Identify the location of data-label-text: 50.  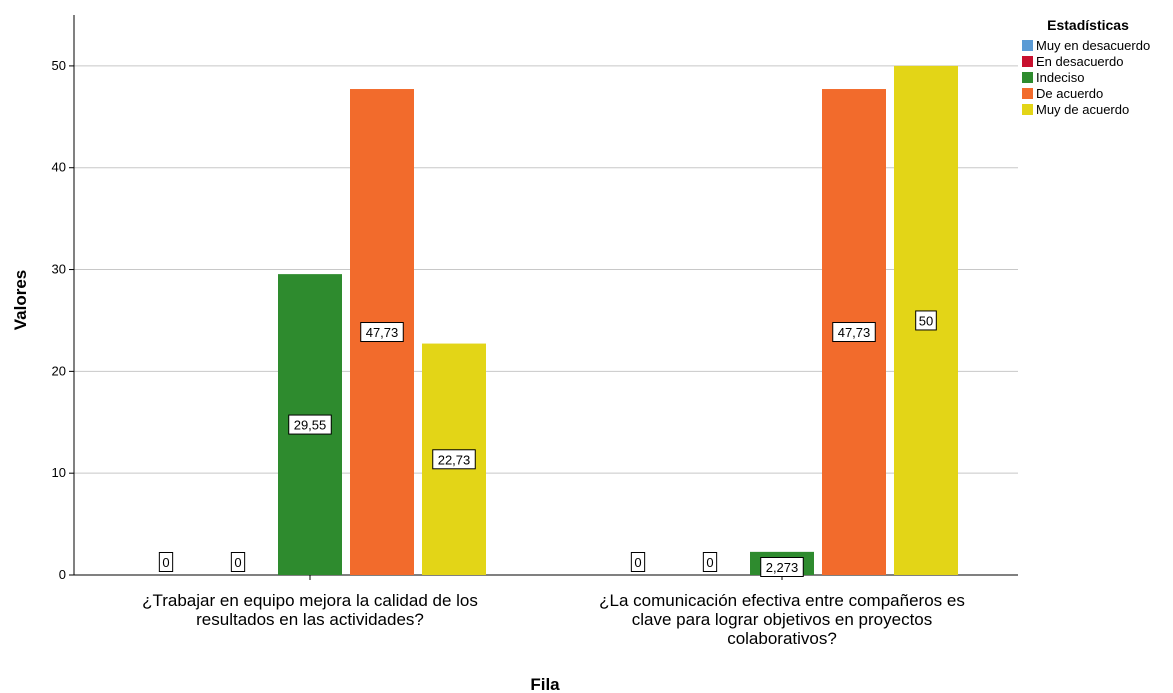
(926, 320).